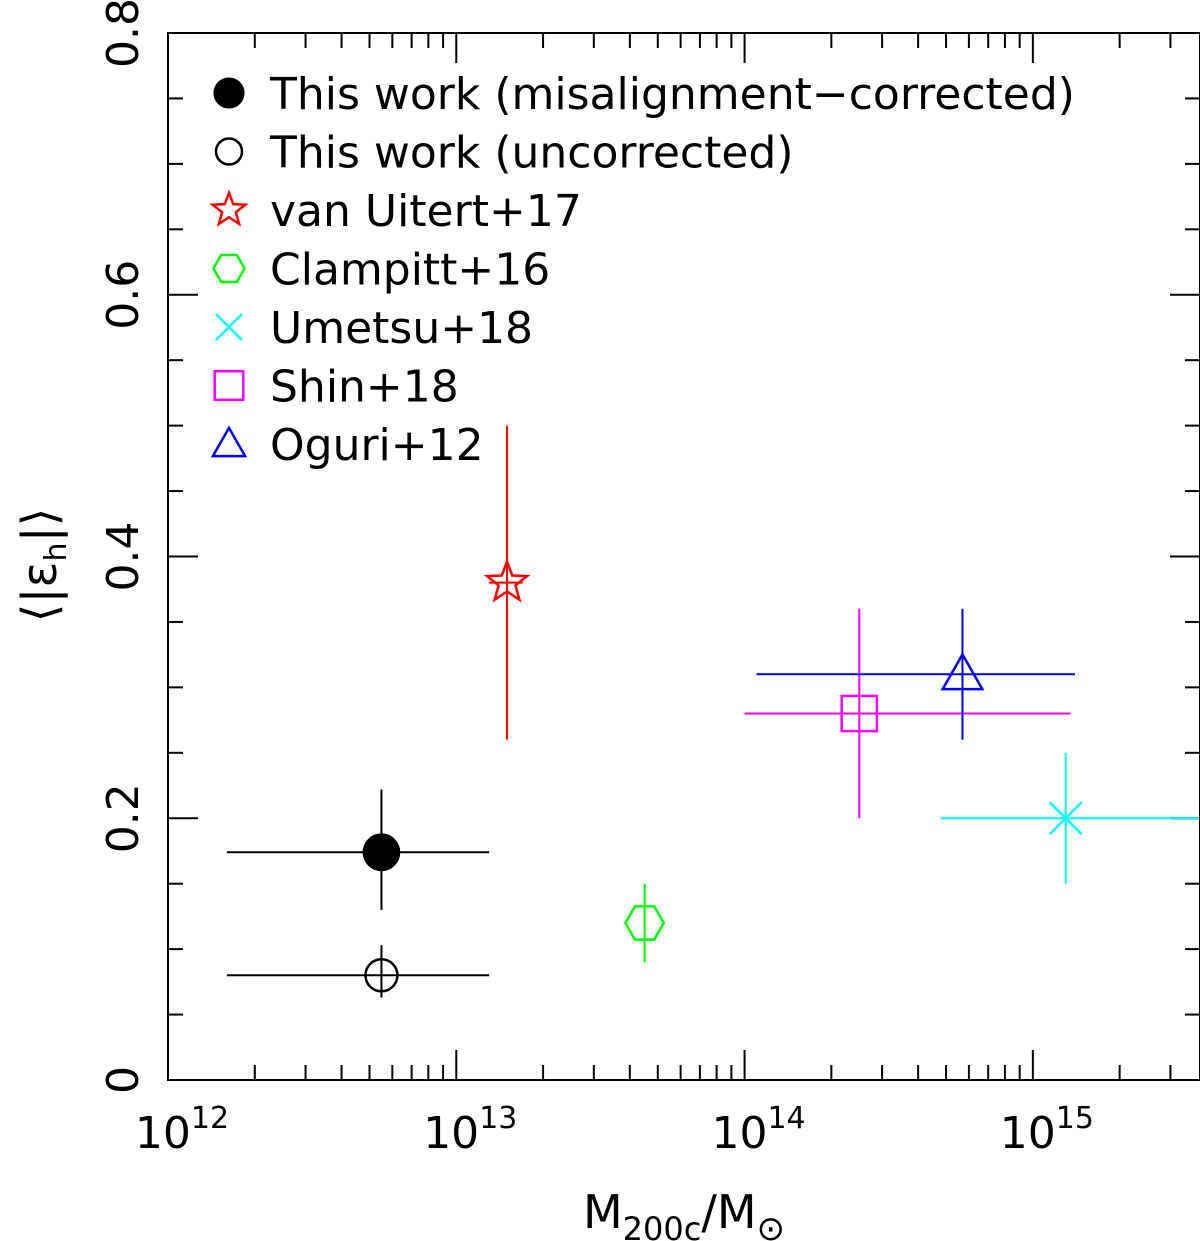 This screenshot has width=1200, height=1241. Describe the element at coordinates (410, 270) in the screenshot. I see `legend-label: Clampitt+16` at that location.